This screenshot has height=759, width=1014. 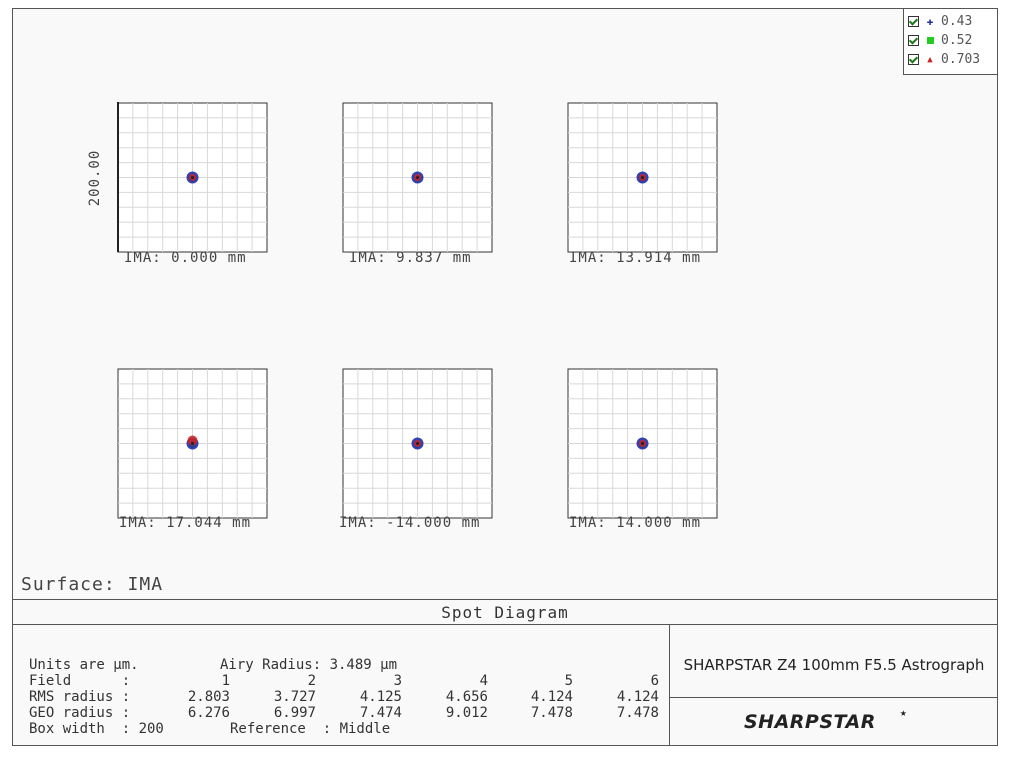 What do you see at coordinates (80, 681) in the screenshot?
I see `field-row-label: Field :` at bounding box center [80, 681].